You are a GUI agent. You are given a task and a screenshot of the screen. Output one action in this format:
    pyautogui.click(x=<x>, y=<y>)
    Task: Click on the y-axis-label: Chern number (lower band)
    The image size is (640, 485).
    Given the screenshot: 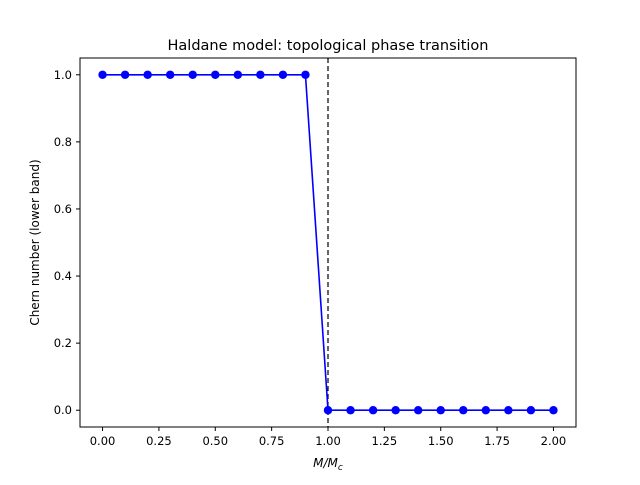 What is the action you would take?
    pyautogui.click(x=35, y=242)
    